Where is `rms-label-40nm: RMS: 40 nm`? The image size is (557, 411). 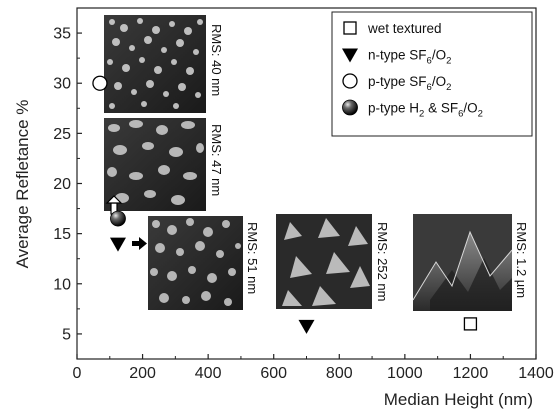 rms-label-40nm: RMS: 40 nm is located at coordinates (216, 60).